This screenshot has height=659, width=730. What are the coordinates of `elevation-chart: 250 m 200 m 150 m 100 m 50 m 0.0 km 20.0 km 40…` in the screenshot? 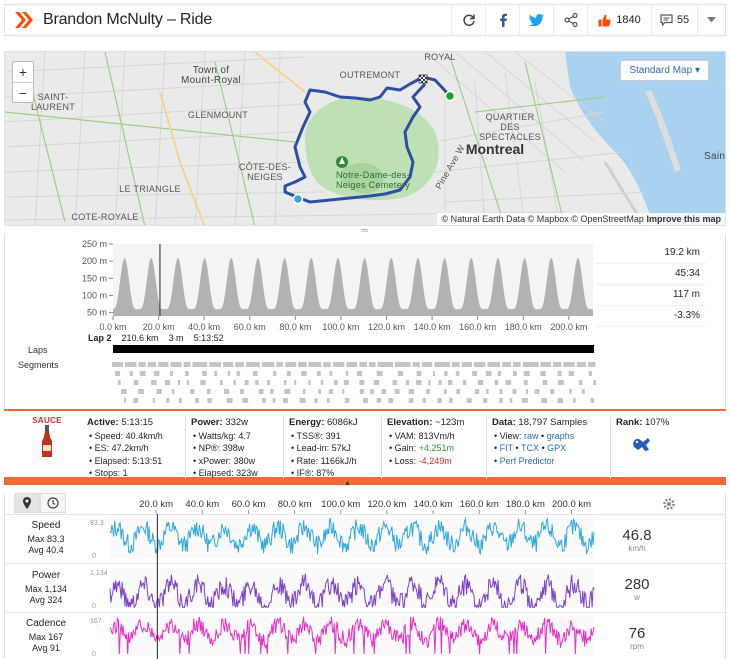 It's located at (330, 284).